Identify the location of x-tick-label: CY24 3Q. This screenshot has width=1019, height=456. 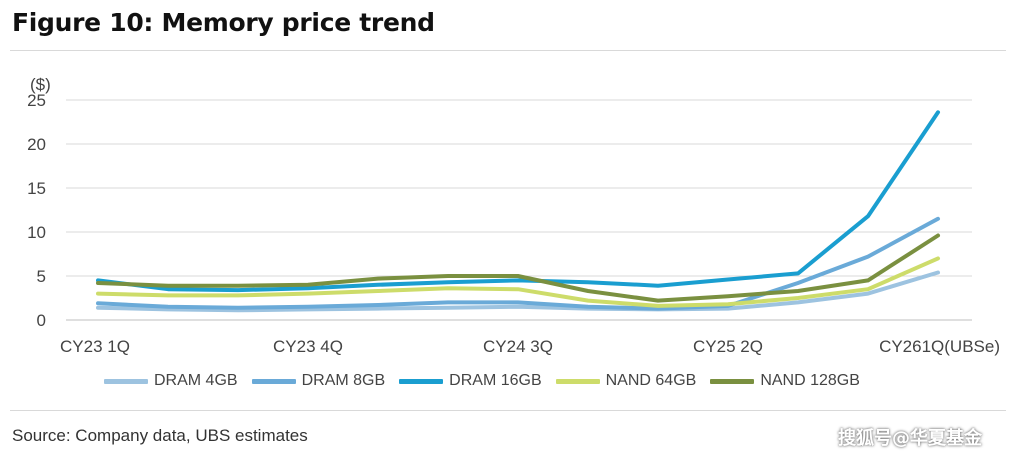
(518, 346).